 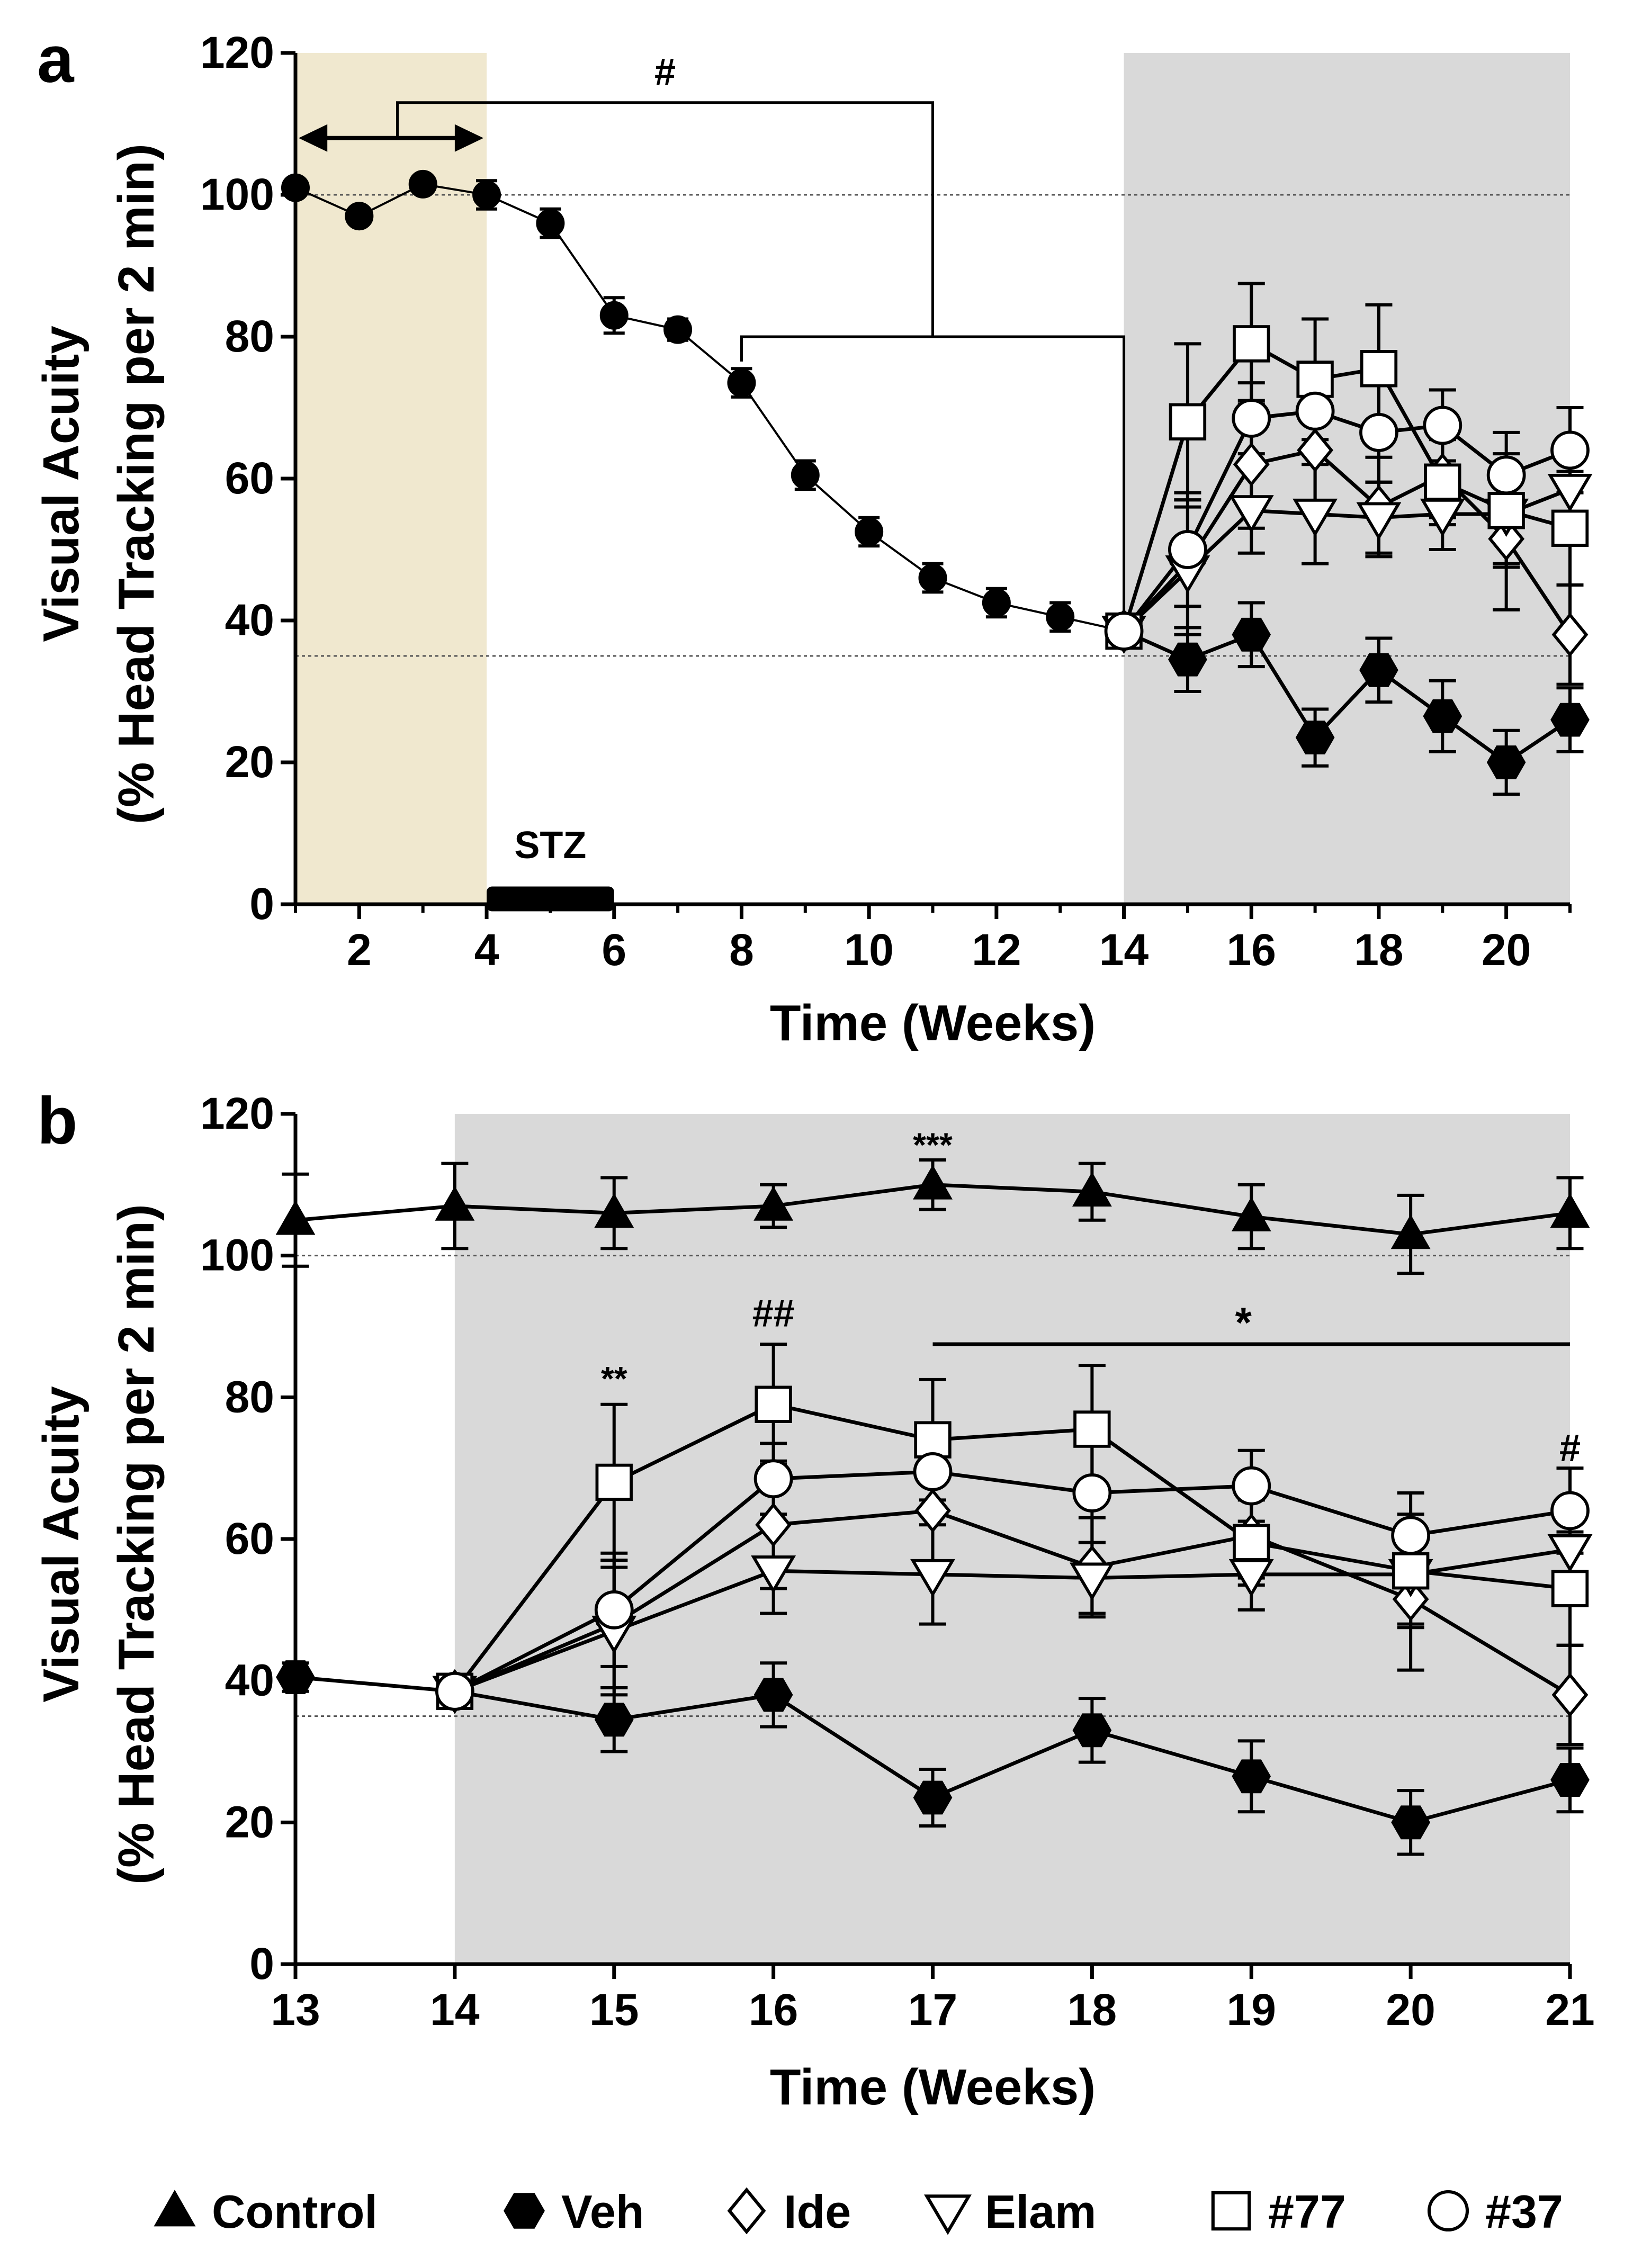 I want to click on panel-b-x-tick-label-21: 21, so click(x=1569, y=2010).